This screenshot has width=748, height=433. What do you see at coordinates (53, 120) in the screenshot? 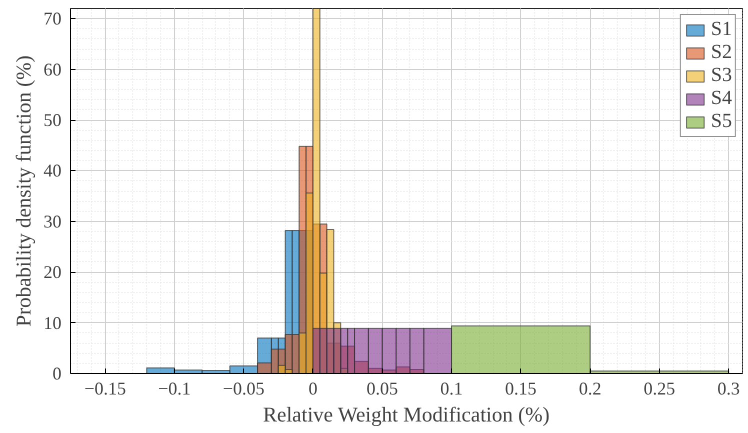
I see `y-tick-label: 50` at bounding box center [53, 120].